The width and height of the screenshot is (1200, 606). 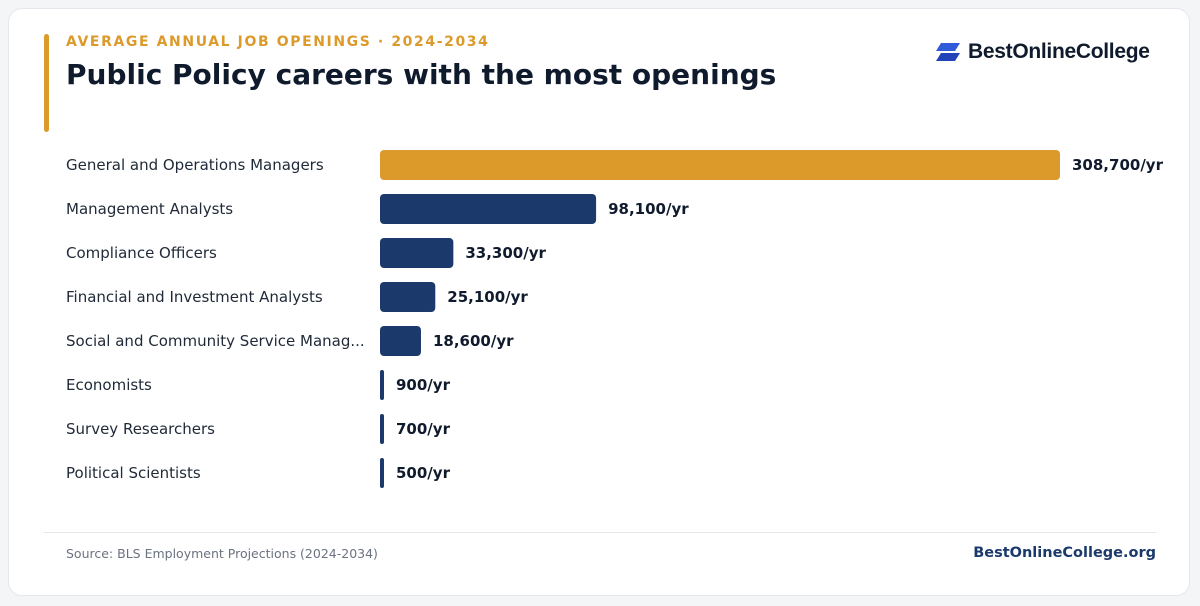 What do you see at coordinates (133, 473) in the screenshot?
I see `category-label: Political Scientists` at bounding box center [133, 473].